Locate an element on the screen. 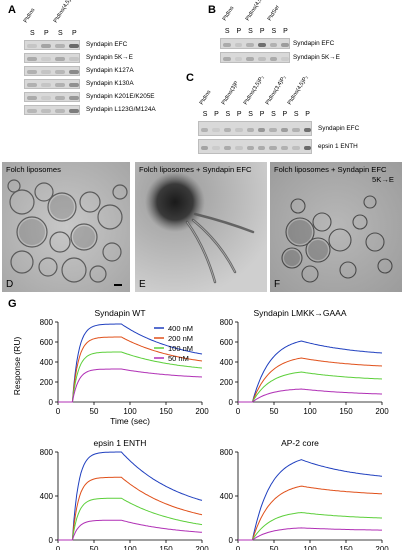 This screenshot has height=550, width=404. y-tick-label: 600 is located at coordinates (47, 342).